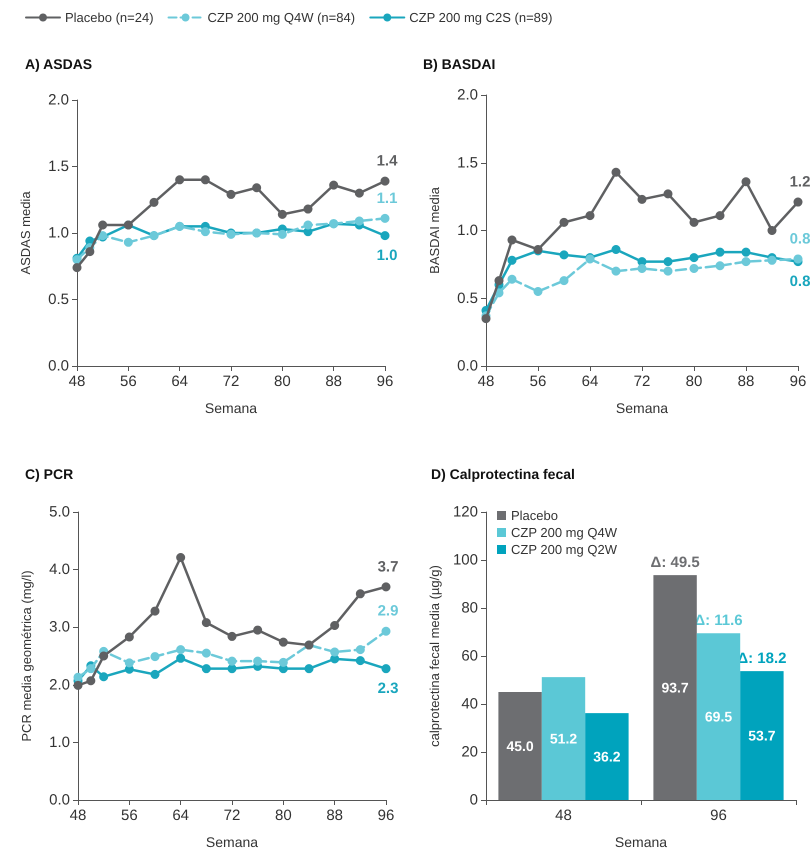 This screenshot has width=812, height=860. Describe the element at coordinates (434, 656) in the screenshot. I see `y-axis-title: calprotectina fecal media (µg/g)` at that location.